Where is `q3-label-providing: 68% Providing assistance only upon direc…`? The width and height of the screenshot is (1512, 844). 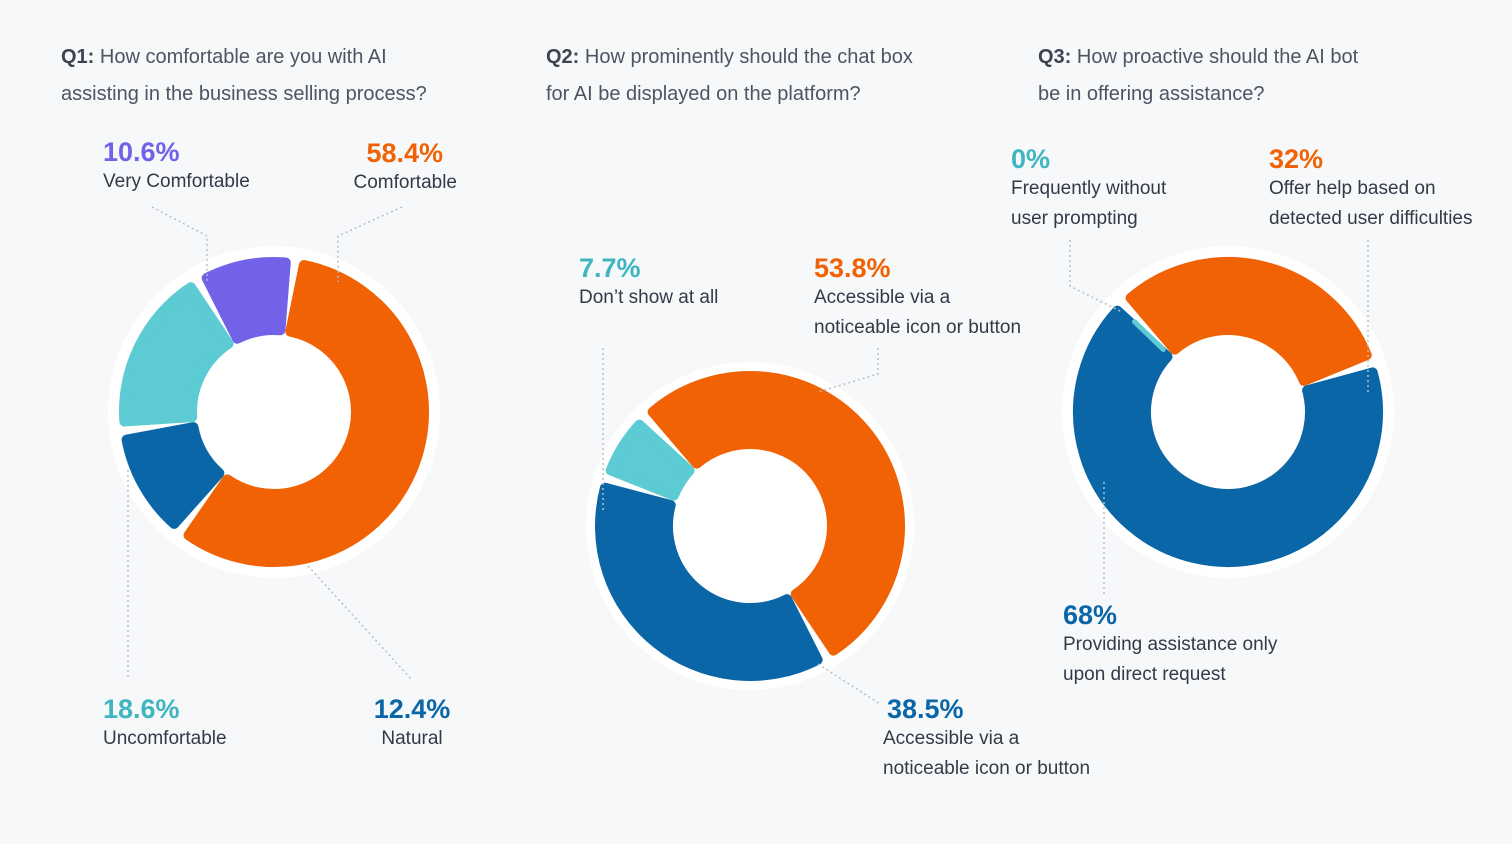 q3-label-providing: 68% Providing assistance only upon direc… is located at coordinates (1170, 645).